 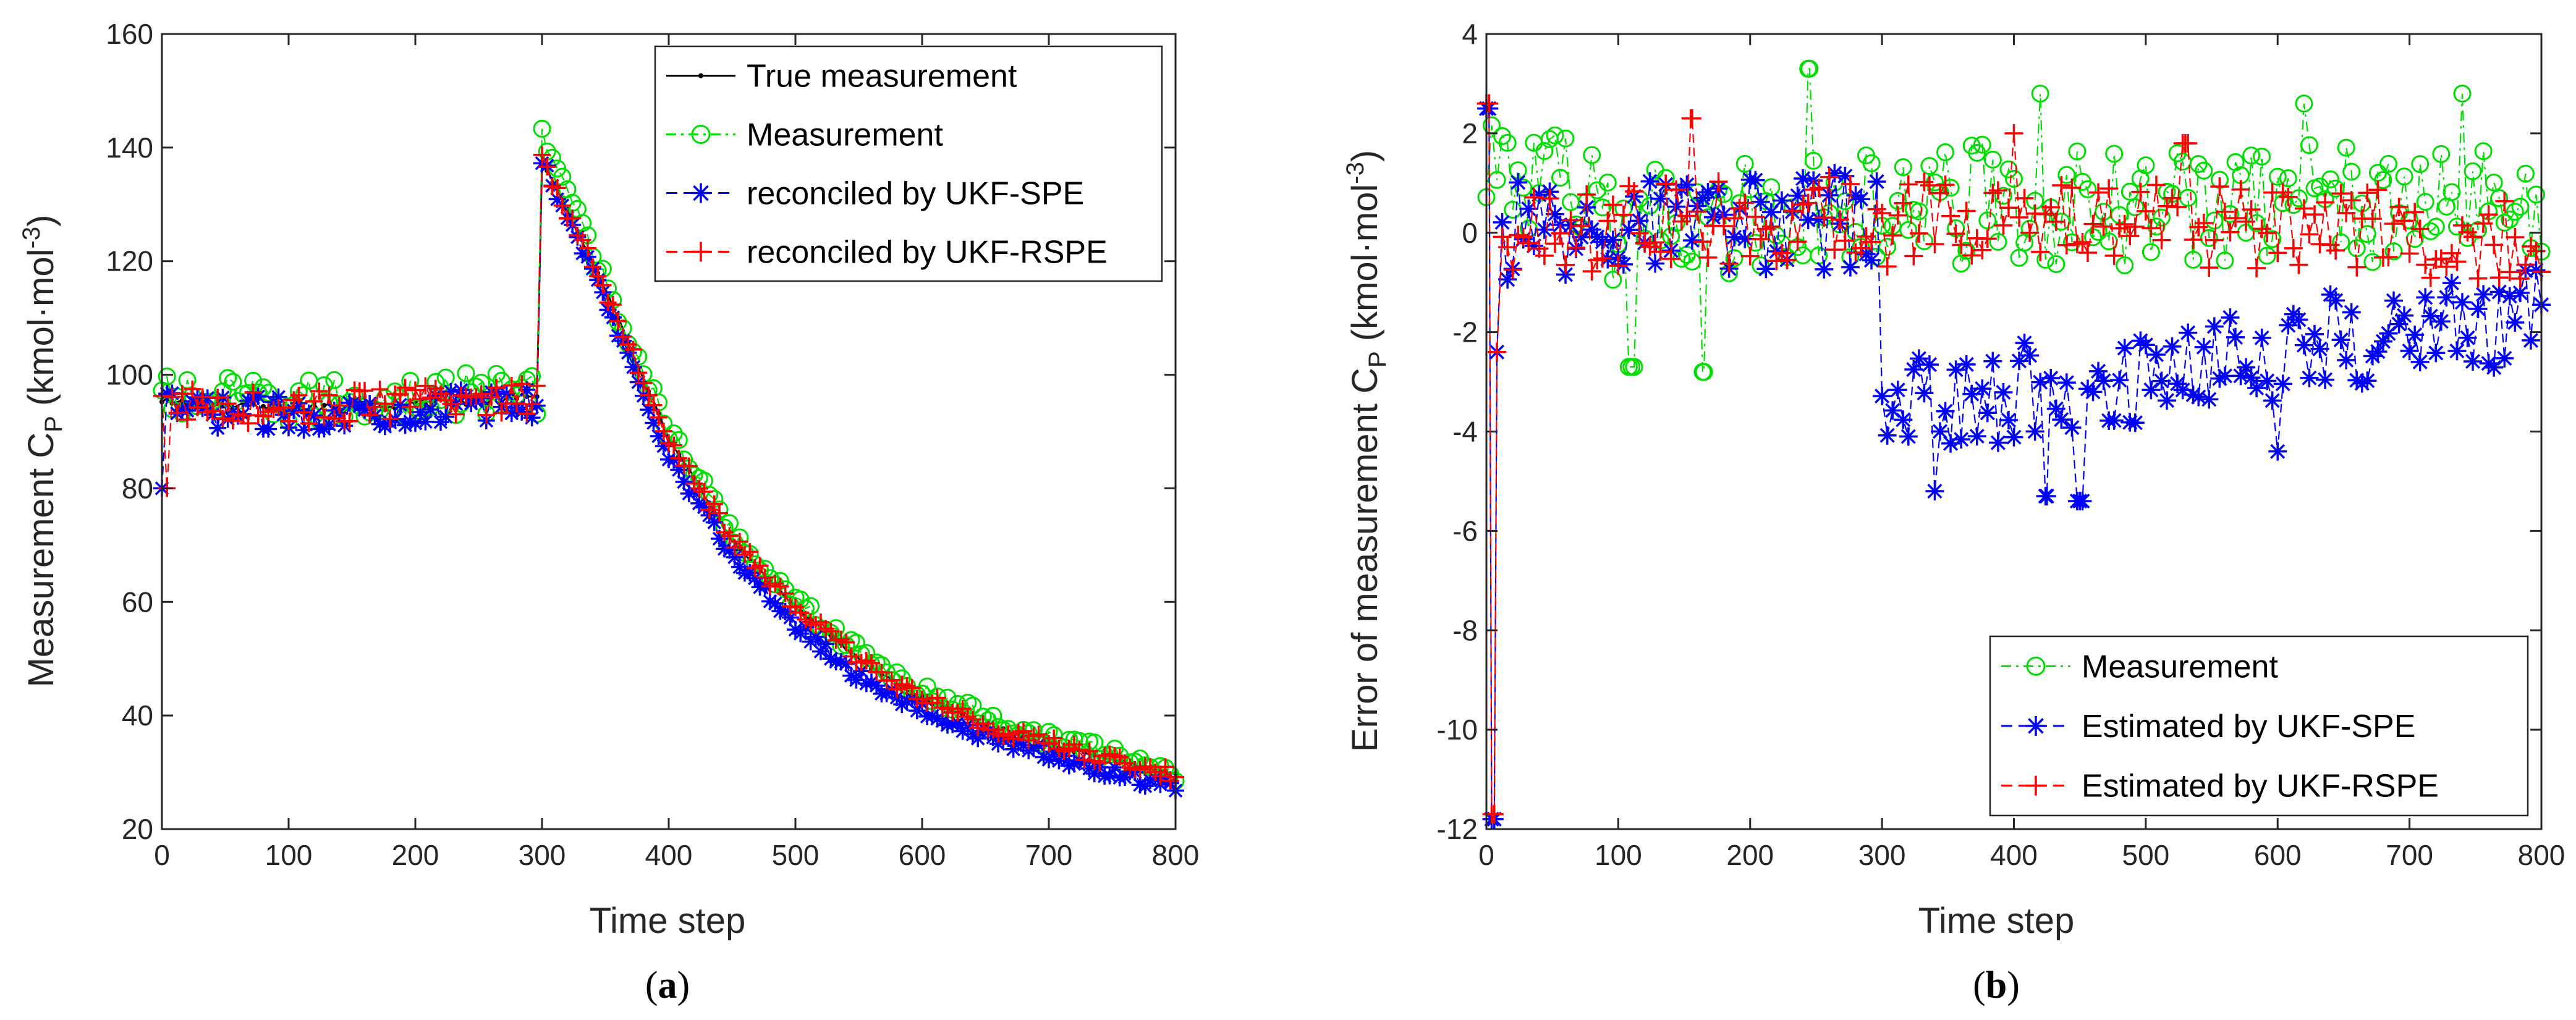 What do you see at coordinates (1457, 730) in the screenshot?
I see `y-tick-label: -10` at bounding box center [1457, 730].